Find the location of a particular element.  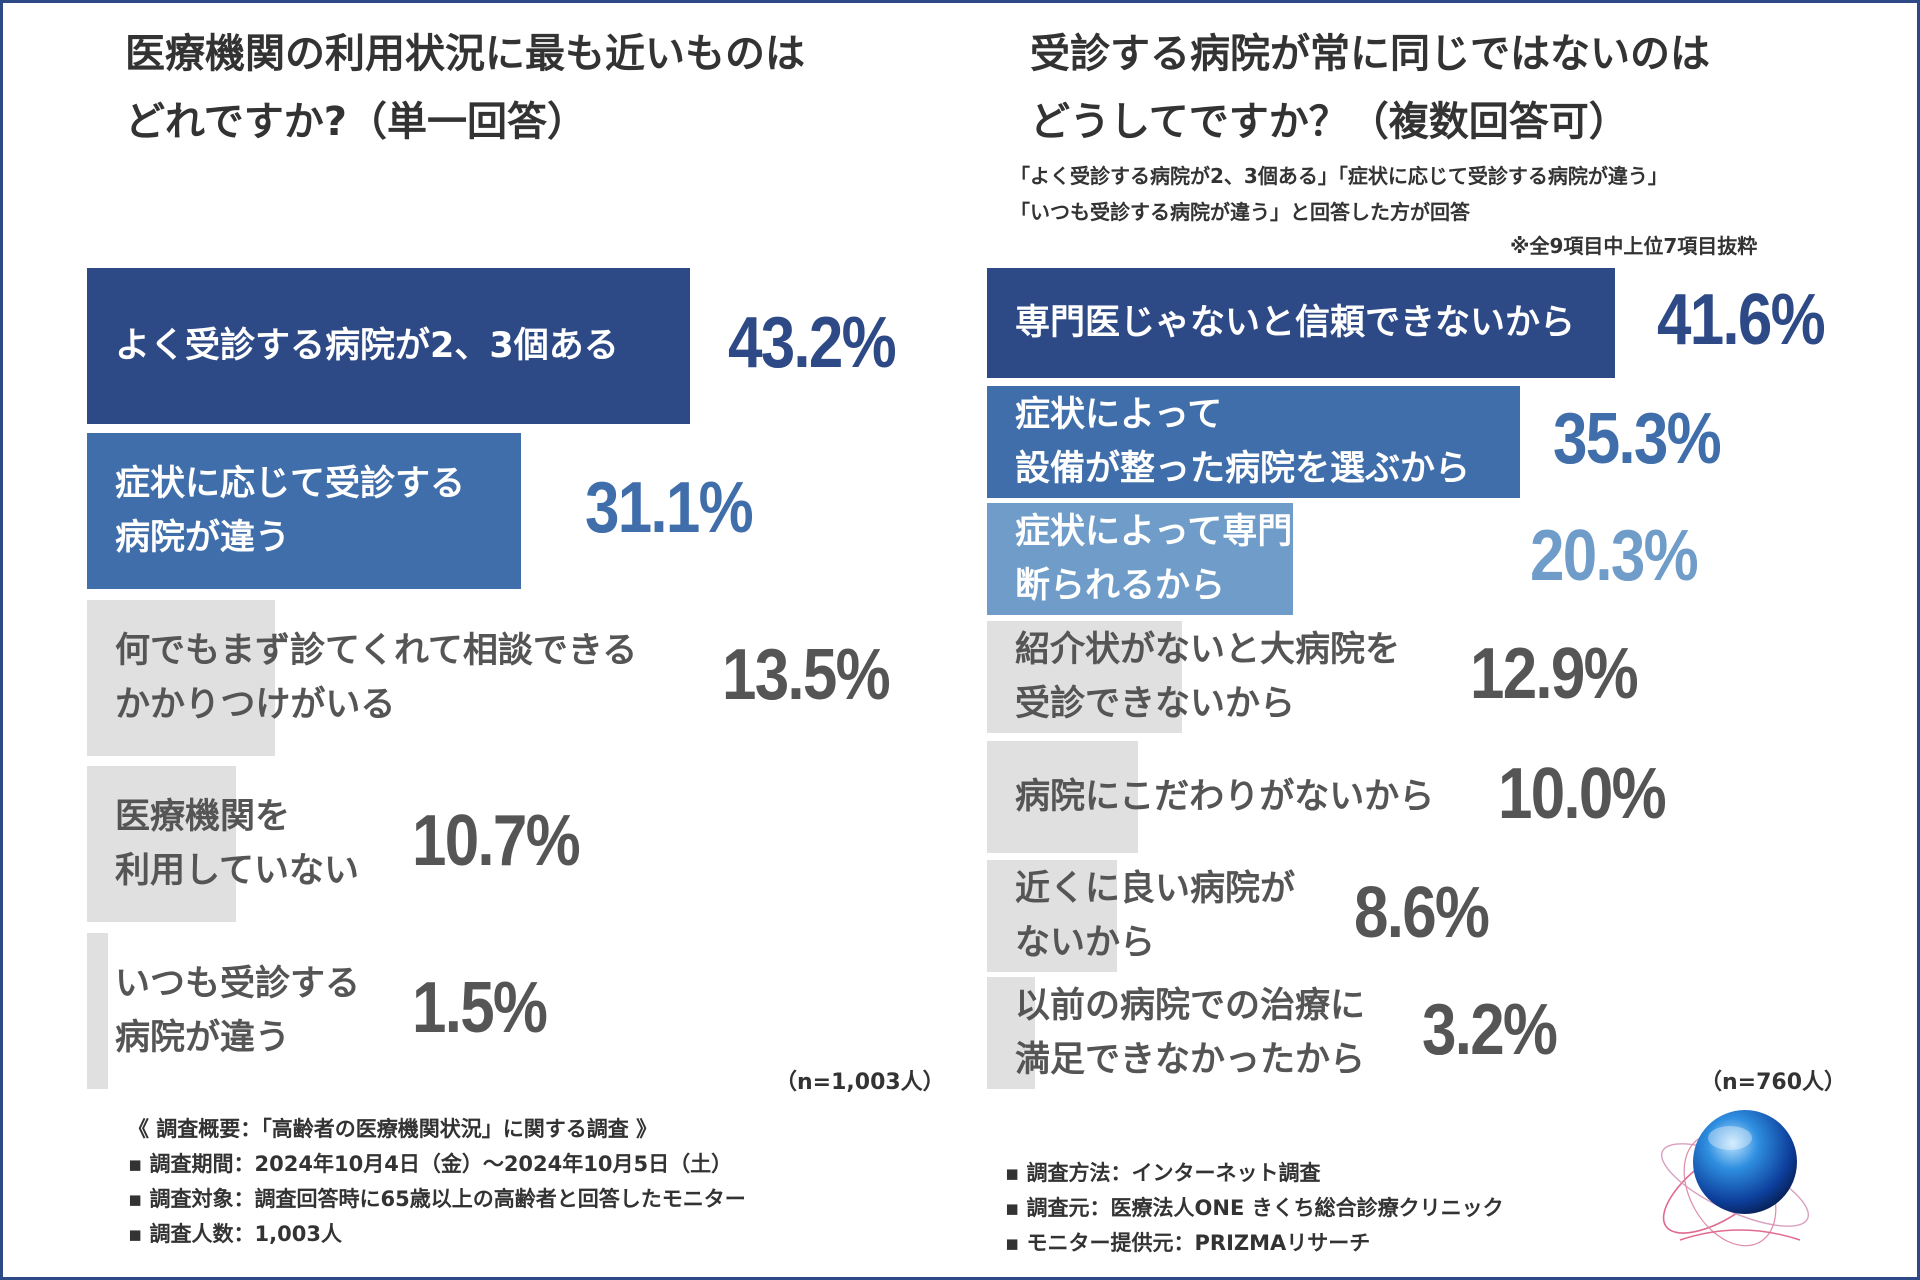

right-value-label-6: 8.6% is located at coordinates (1422, 913).